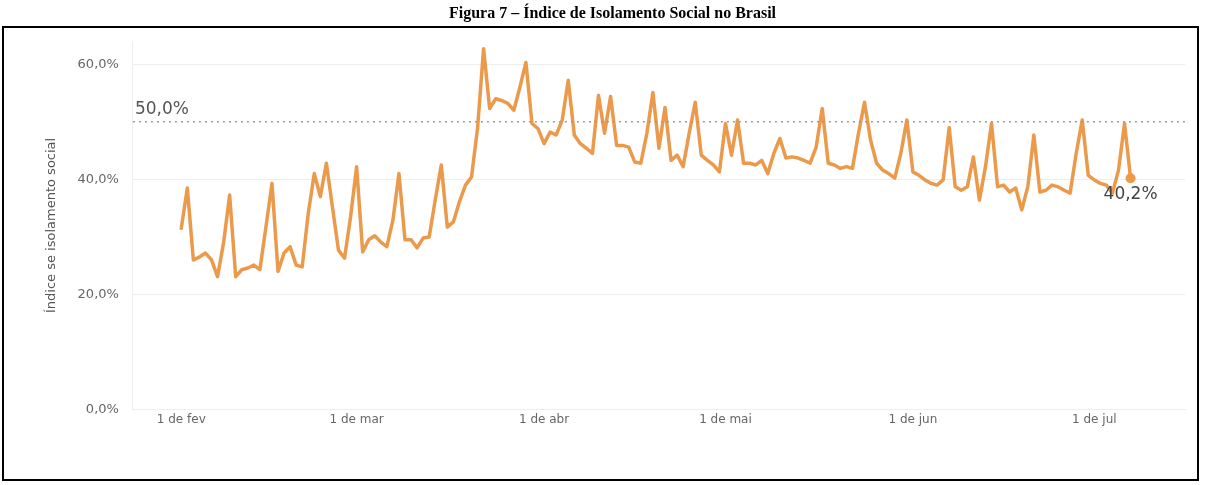 This screenshot has width=1205, height=485. Describe the element at coordinates (725, 418) in the screenshot. I see `x-tick-label: 1 de mai` at that location.